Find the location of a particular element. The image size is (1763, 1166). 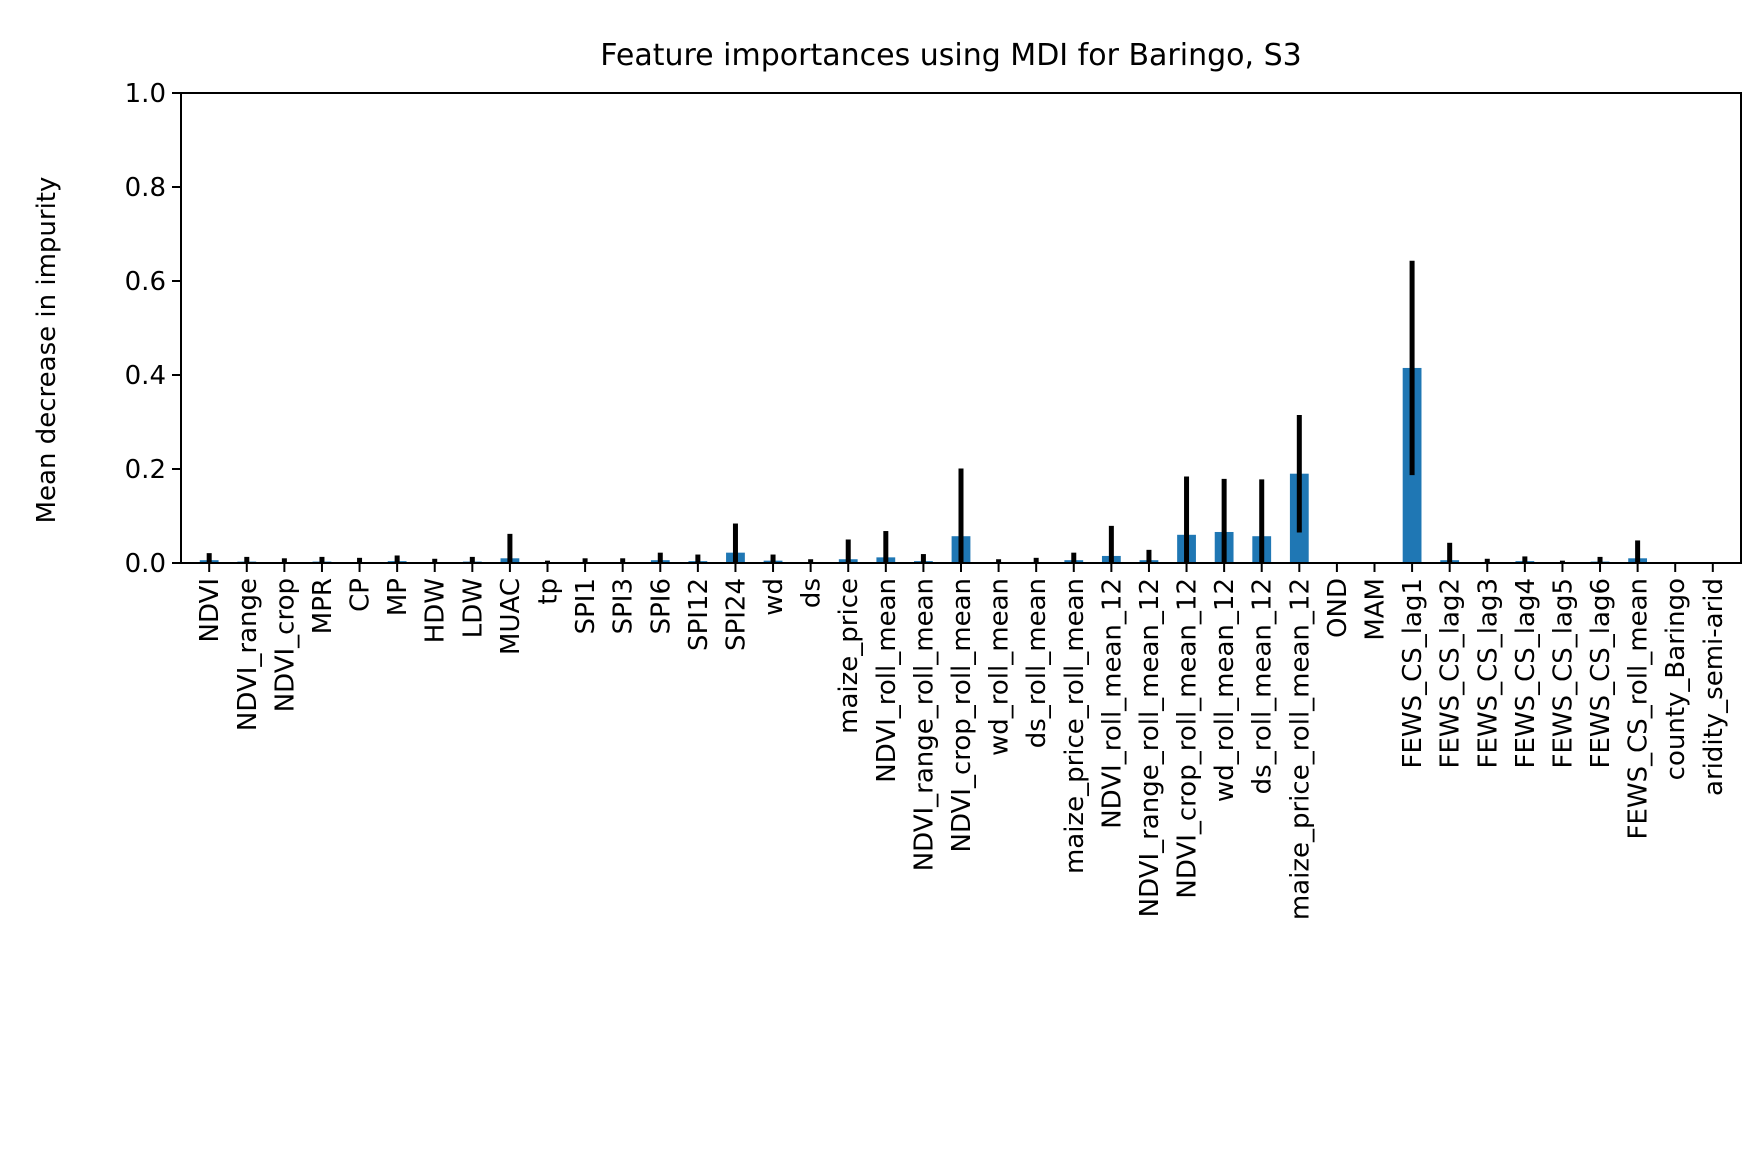

x-tick-label: ds_roll_mean_12 is located at coordinates (1263, 686).